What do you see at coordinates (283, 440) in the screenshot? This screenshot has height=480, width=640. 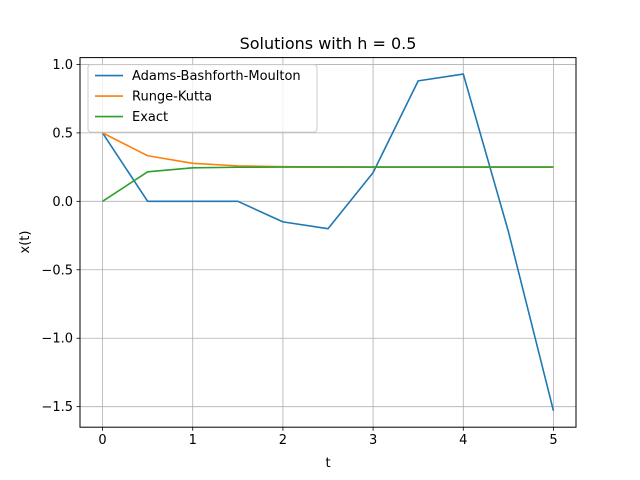 I see `x-tick-label: 2` at bounding box center [283, 440].